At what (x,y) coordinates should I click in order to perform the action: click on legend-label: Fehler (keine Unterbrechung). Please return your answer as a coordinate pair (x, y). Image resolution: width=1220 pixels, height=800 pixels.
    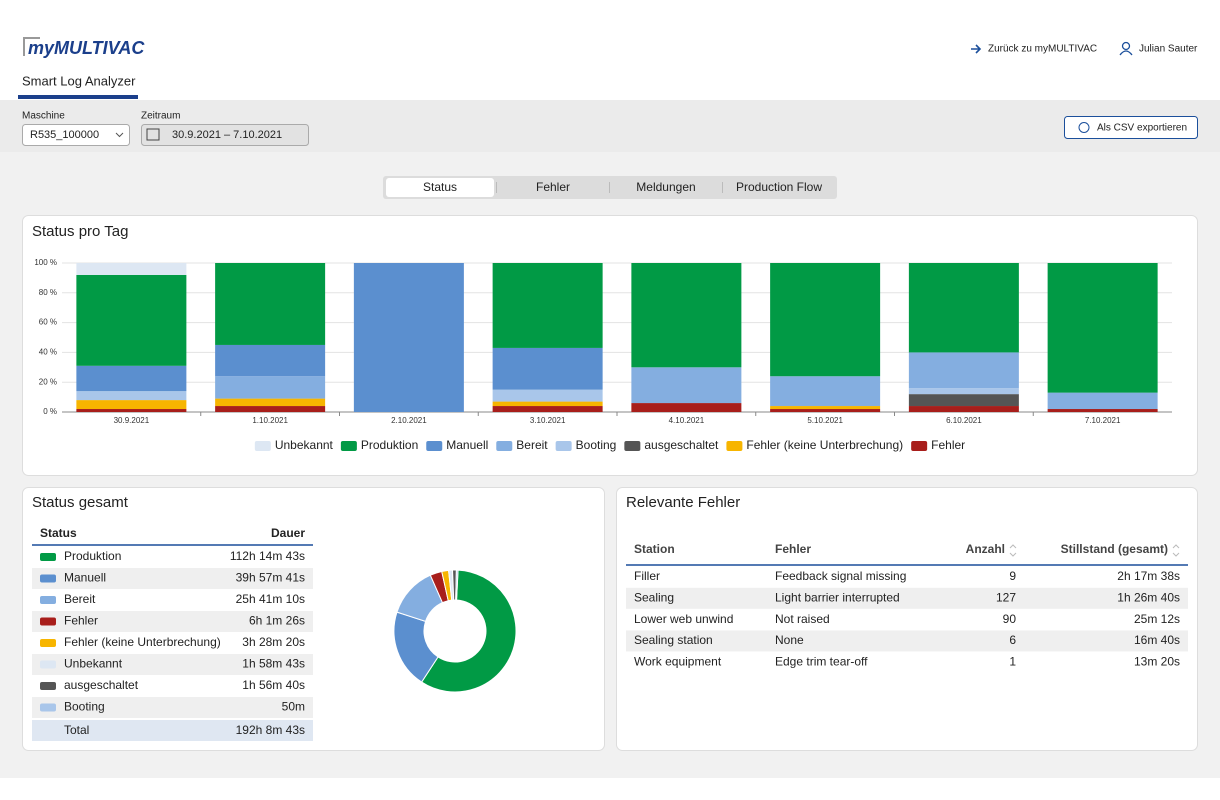
    Looking at the image, I should click on (824, 445).